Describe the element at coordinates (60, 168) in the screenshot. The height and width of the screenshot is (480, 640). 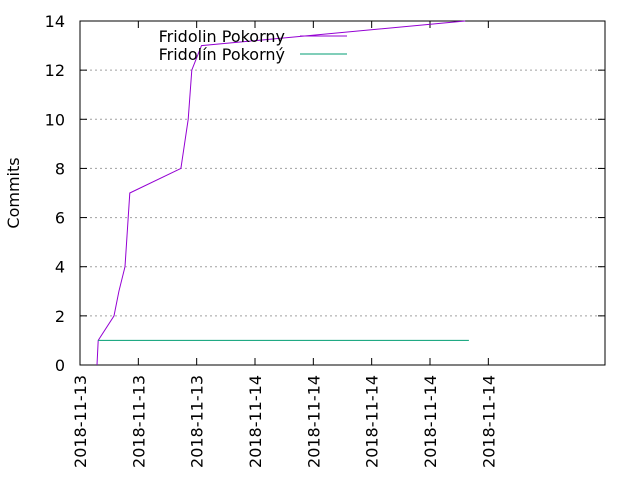
I see `y-tick-label: 8` at that location.